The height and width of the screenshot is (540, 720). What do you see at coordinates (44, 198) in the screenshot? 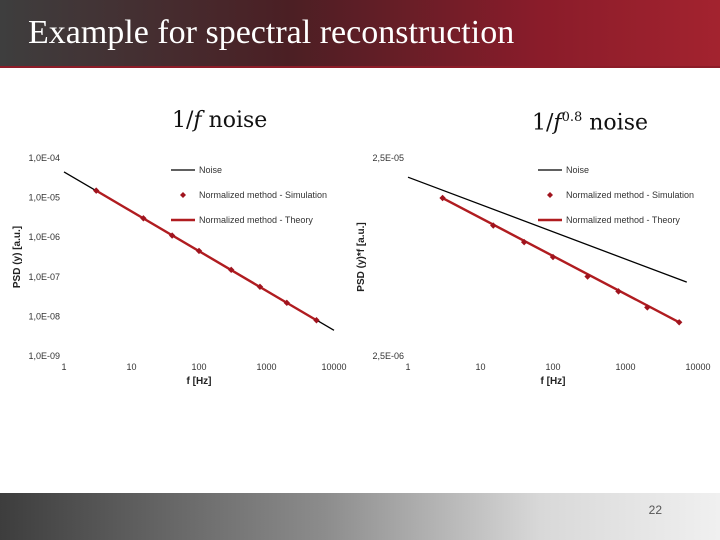
I see `y-tick-label: 1,0E-05` at bounding box center [44, 198].